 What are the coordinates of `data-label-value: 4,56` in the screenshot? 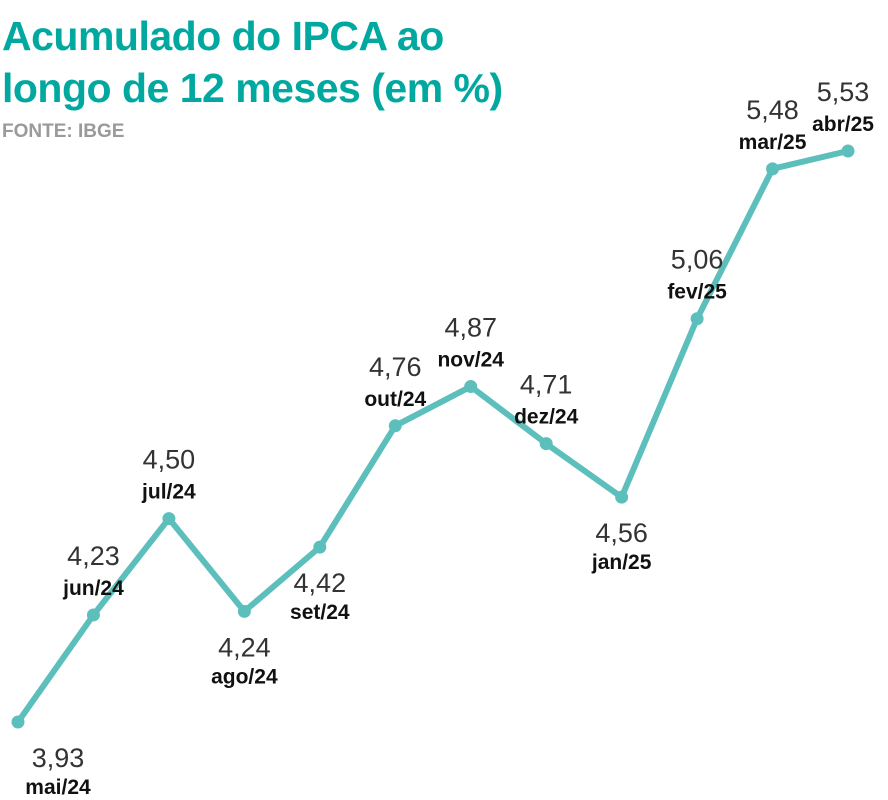 It's located at (621, 533).